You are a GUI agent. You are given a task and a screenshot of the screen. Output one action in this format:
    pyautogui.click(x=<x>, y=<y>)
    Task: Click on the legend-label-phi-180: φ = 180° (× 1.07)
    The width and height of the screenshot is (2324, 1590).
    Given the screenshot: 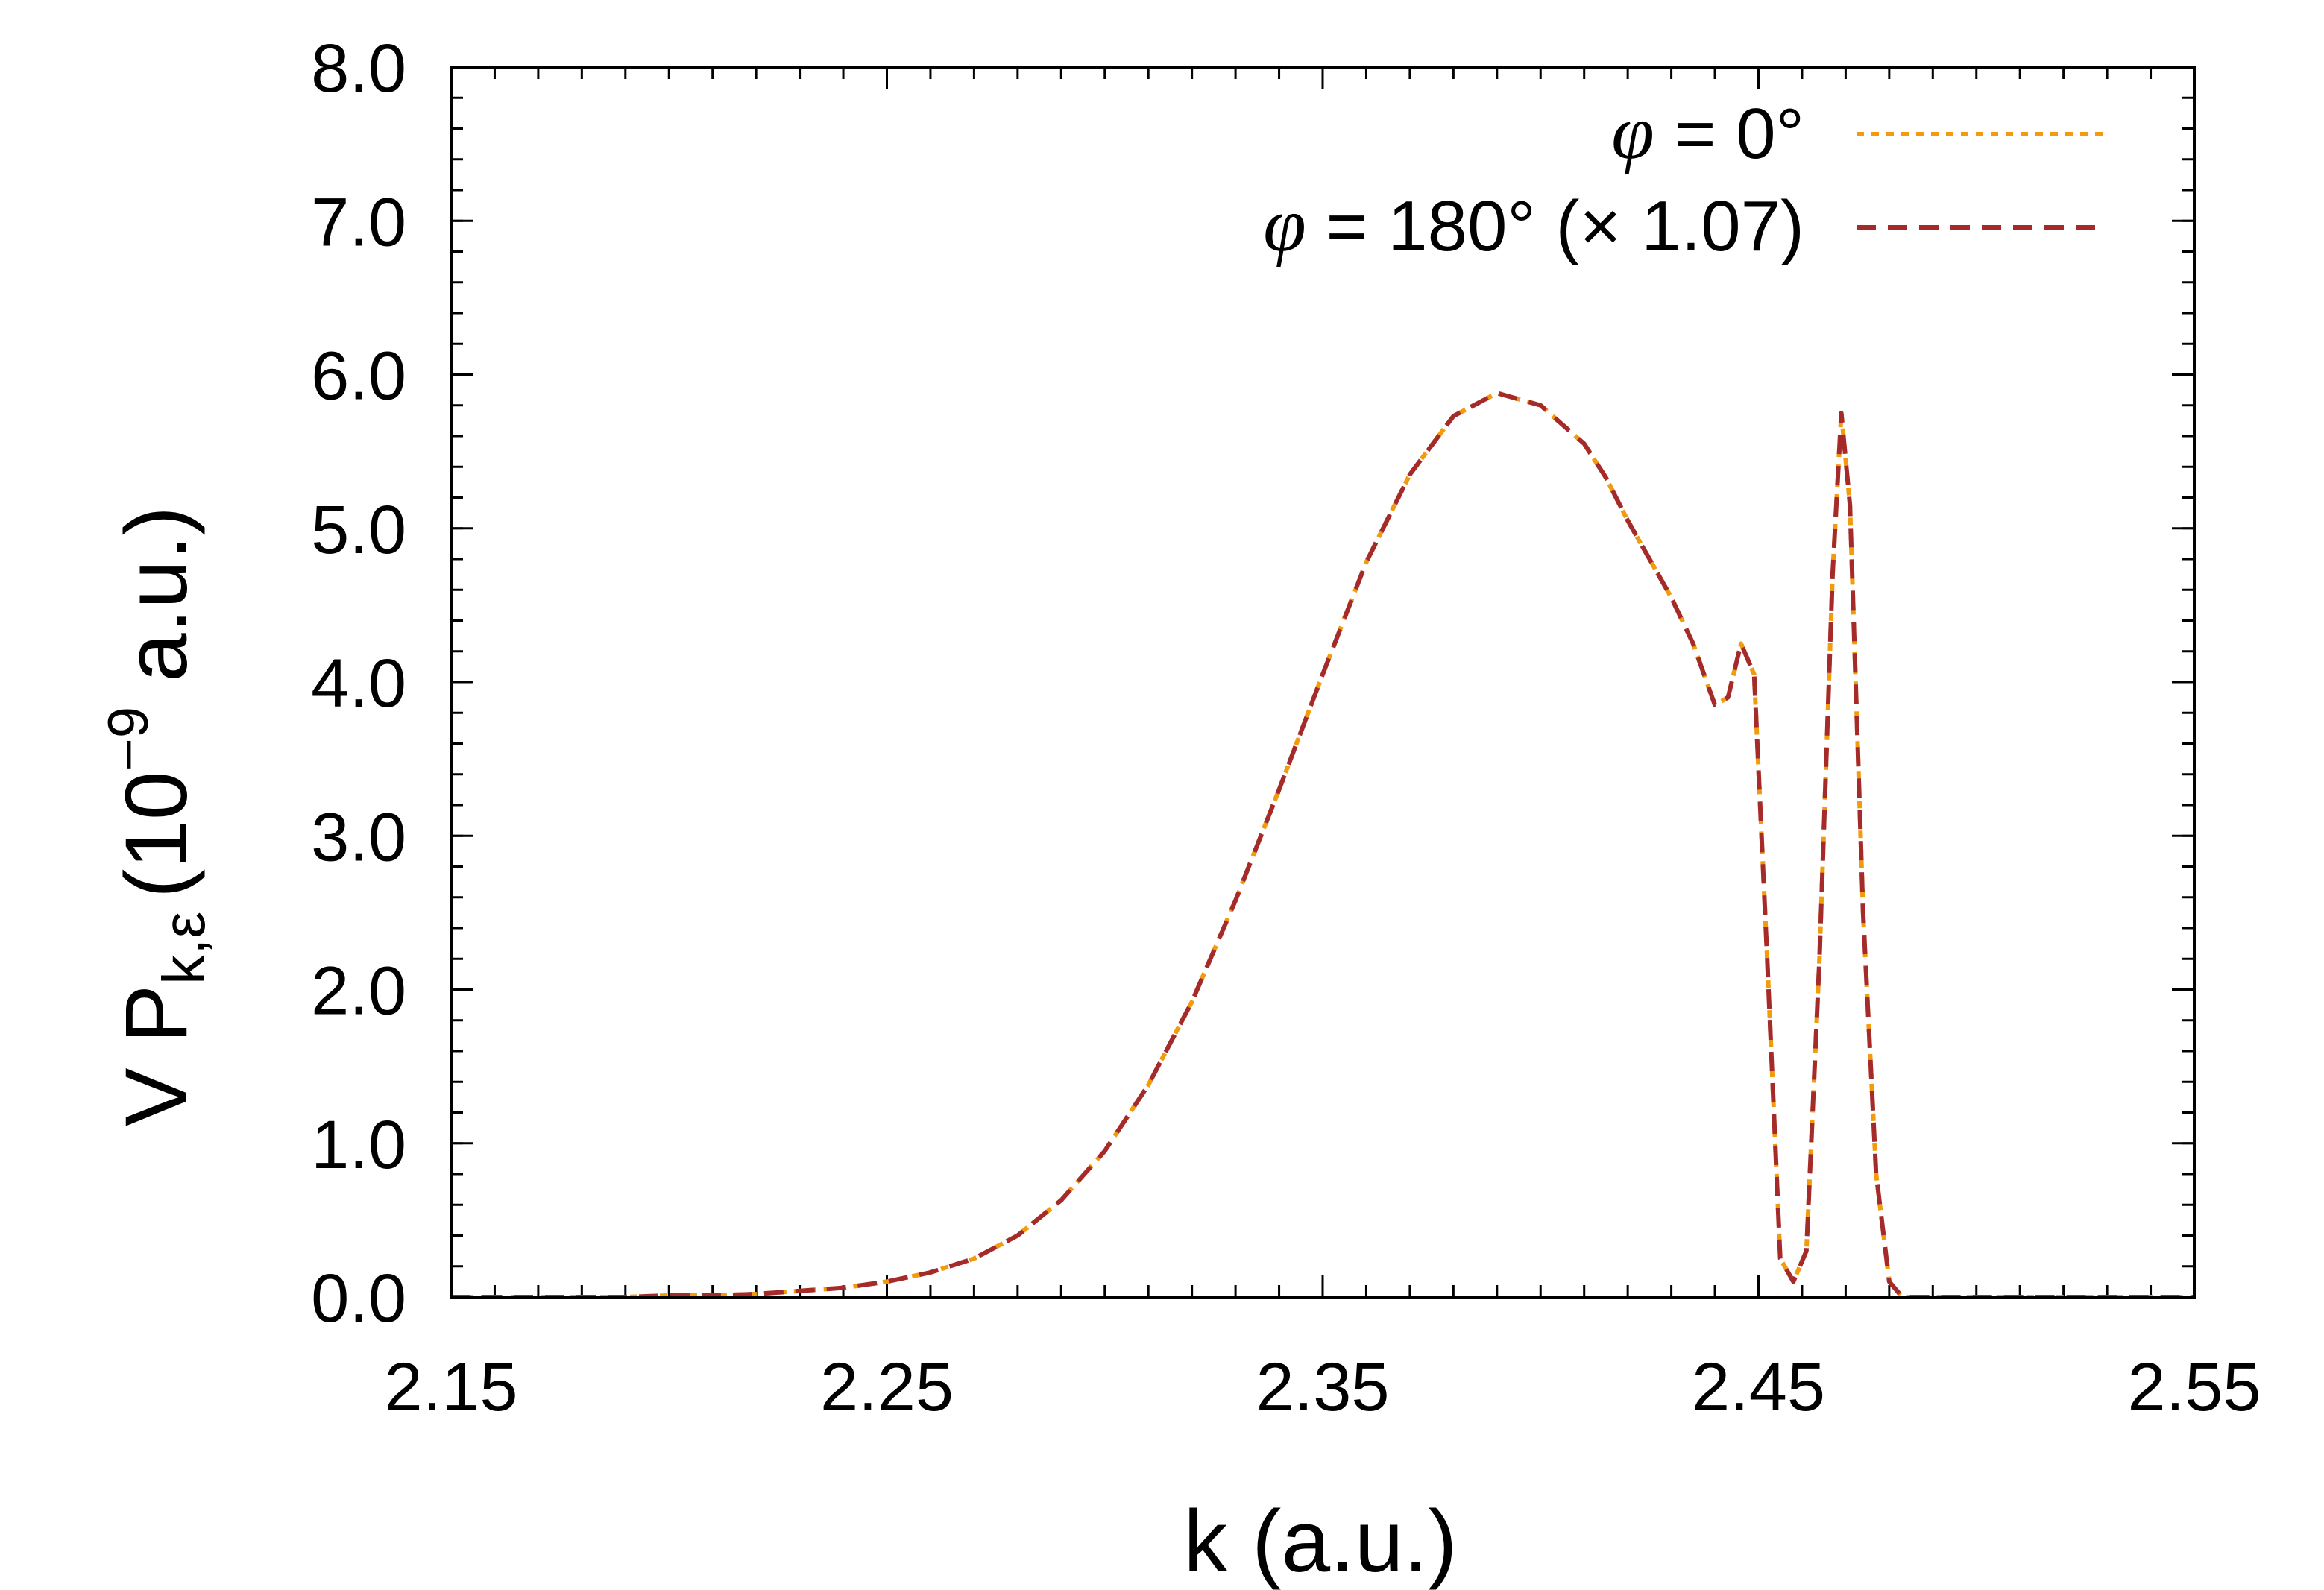 What is the action you would take?
    pyautogui.click(x=1533, y=225)
    